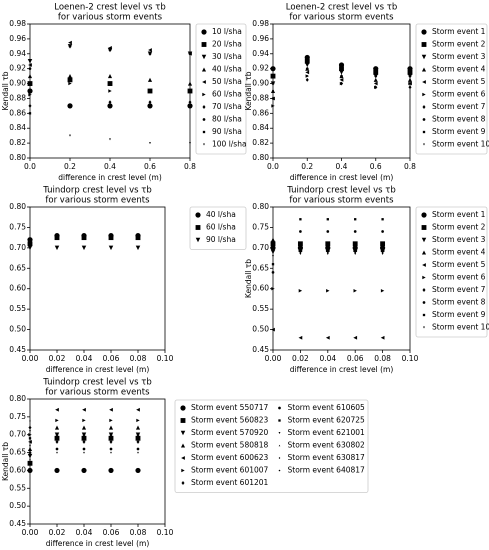  I want to click on y-tick-label: 0.88, so click(17, 97).